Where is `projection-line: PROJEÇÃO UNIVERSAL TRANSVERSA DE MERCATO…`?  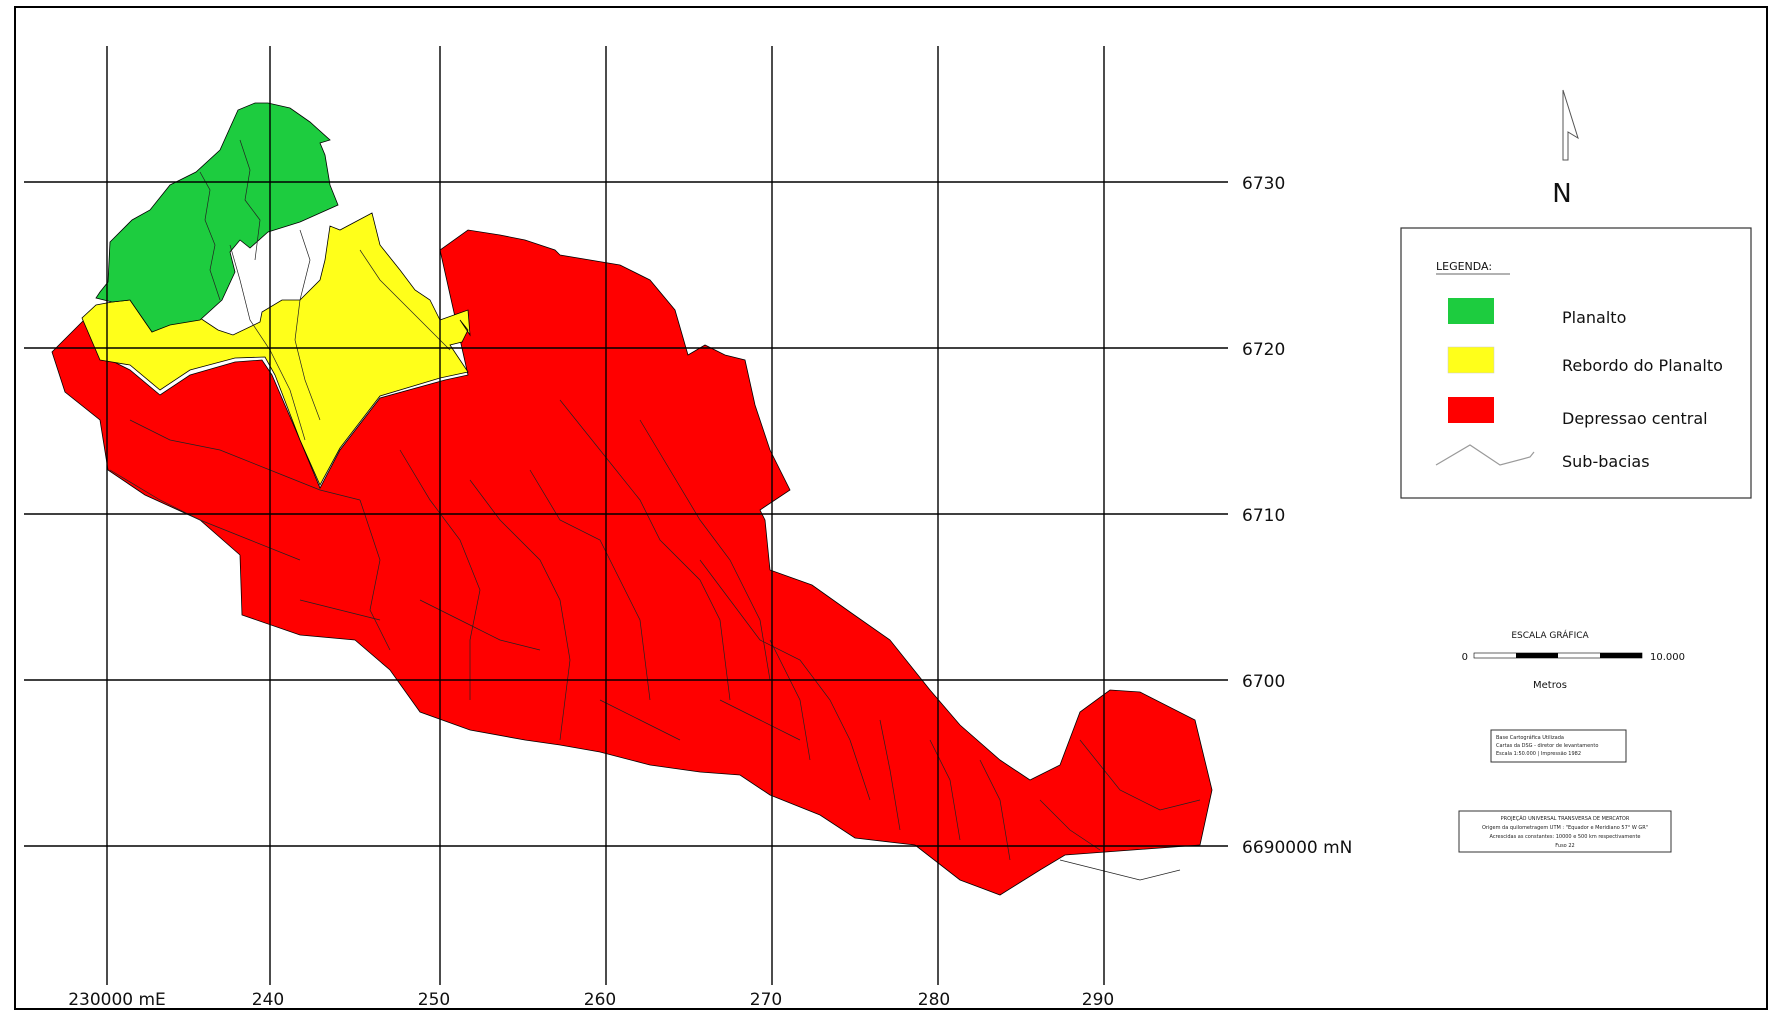
projection-line: PROJEÇÃO UNIVERSAL TRANSVERSA DE MERCATO… is located at coordinates (1565, 818).